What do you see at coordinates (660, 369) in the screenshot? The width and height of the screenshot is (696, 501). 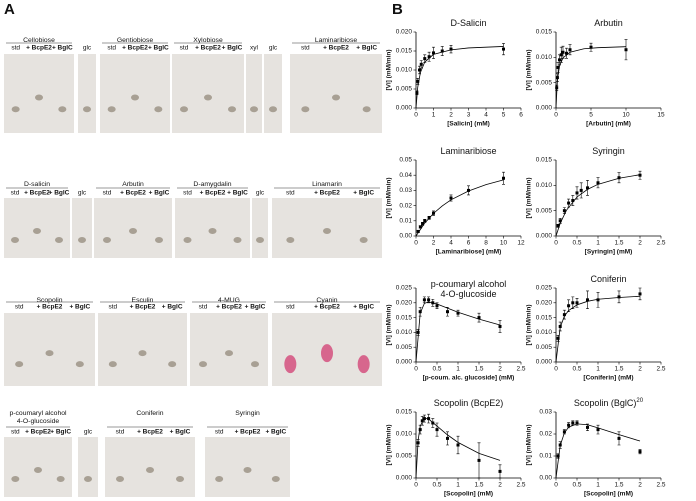 I see `x-tick-label: 2.5` at bounding box center [660, 369].